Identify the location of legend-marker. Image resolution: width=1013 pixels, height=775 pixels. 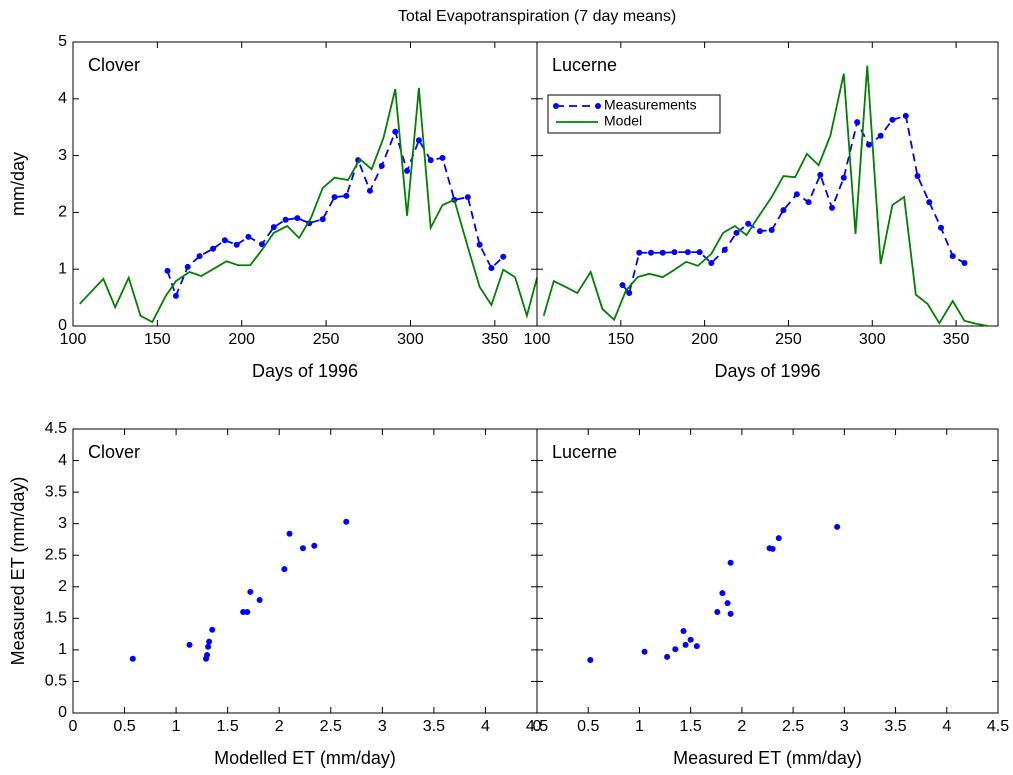
(598, 106).